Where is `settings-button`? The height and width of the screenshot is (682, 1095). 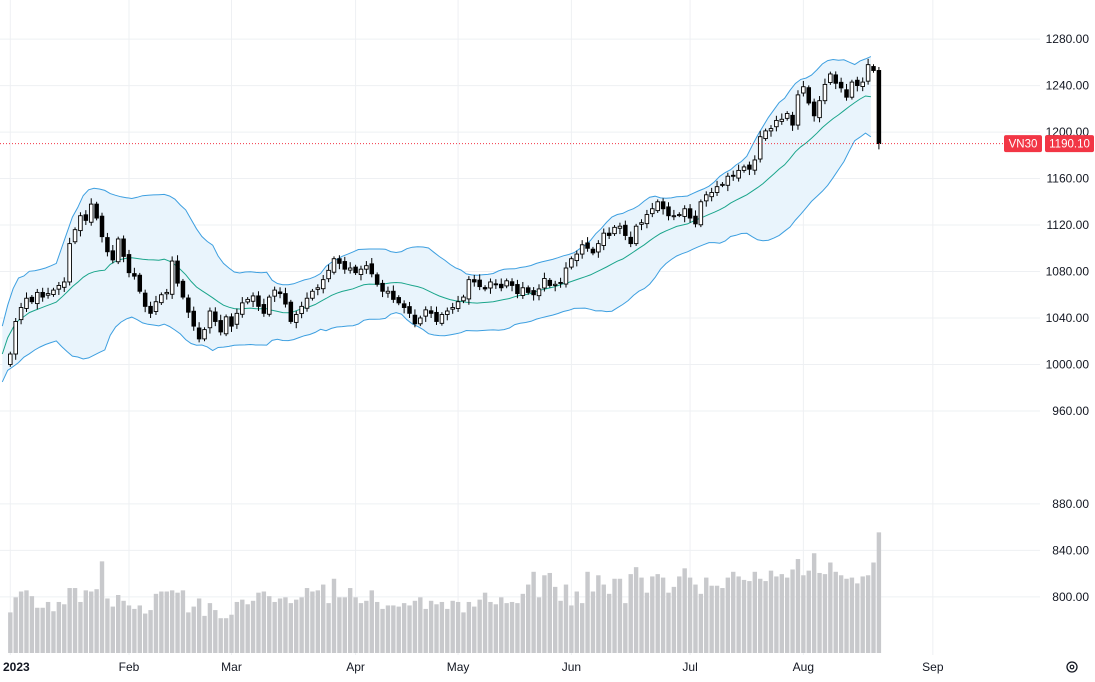
settings-button is located at coordinates (1072, 667).